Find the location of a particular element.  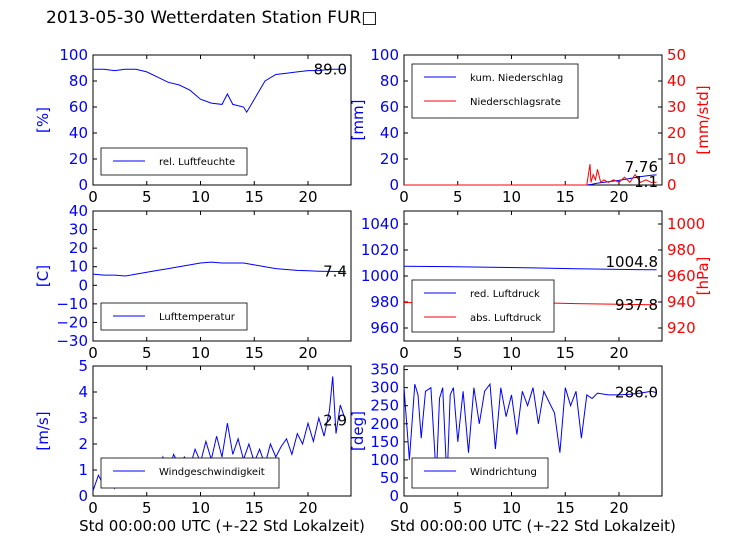

y-tick-label: 5 is located at coordinates (83, 366).